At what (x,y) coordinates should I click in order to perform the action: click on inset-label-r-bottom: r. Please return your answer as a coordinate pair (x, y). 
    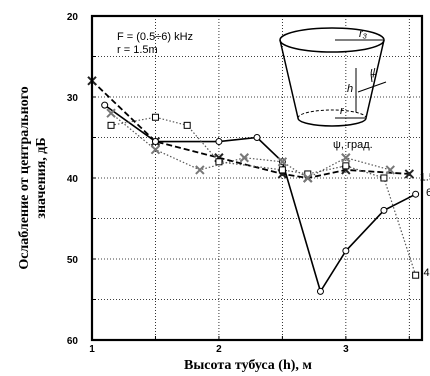
    Looking at the image, I should click on (342, 111).